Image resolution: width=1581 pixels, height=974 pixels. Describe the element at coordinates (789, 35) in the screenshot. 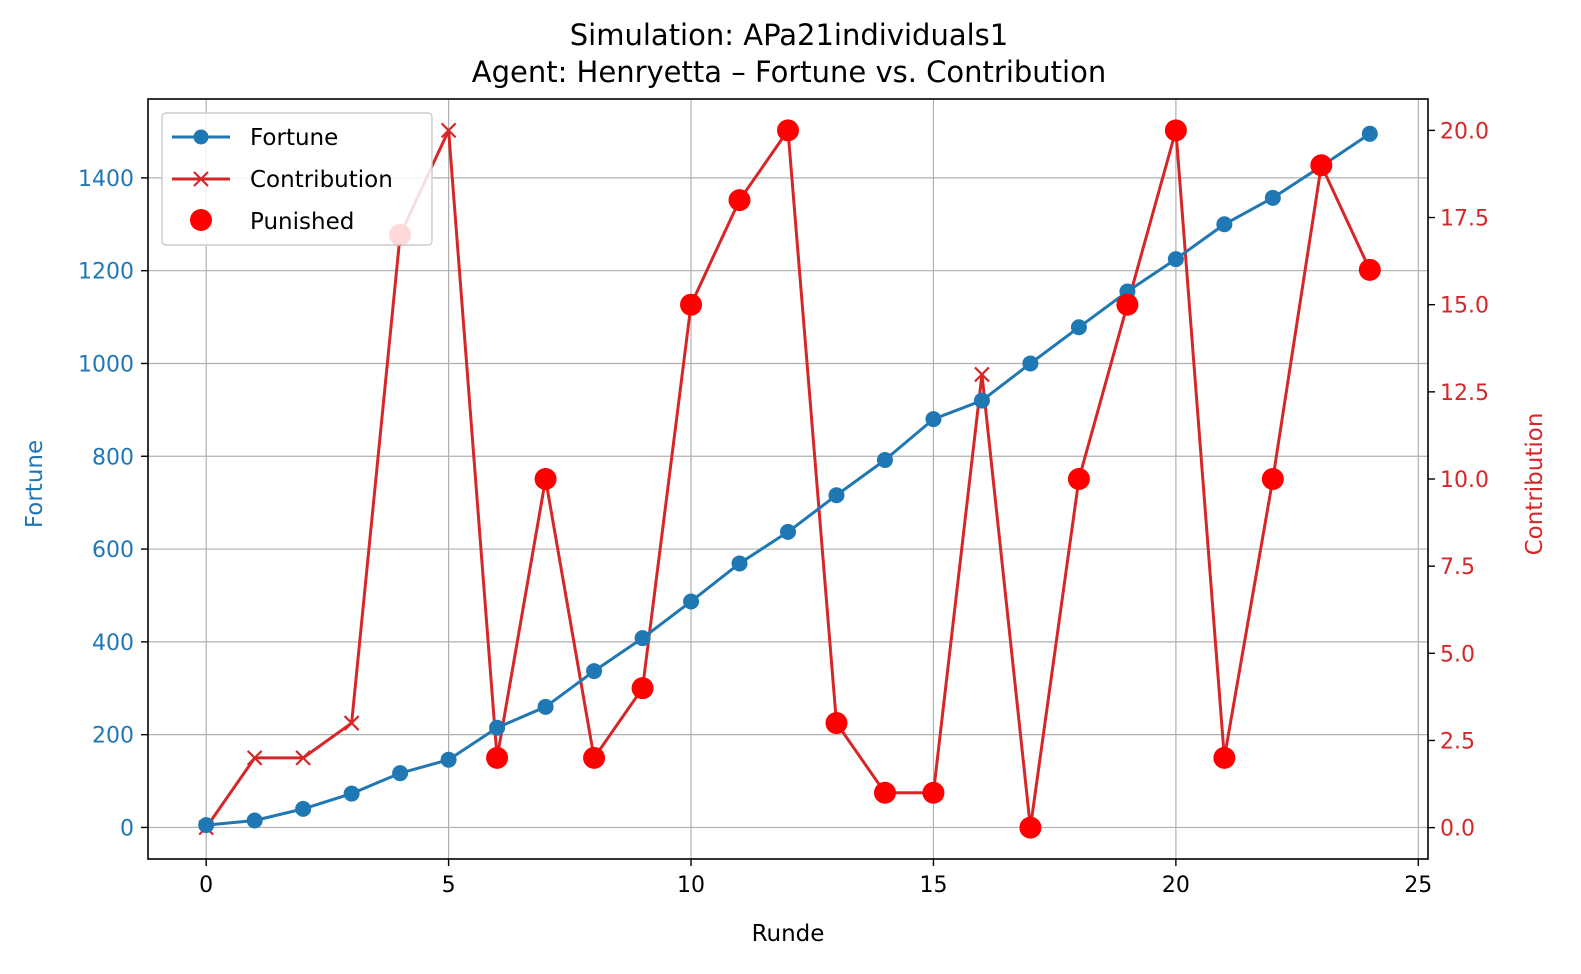

I see `chart-title: Simulation: APa21individuals1` at that location.